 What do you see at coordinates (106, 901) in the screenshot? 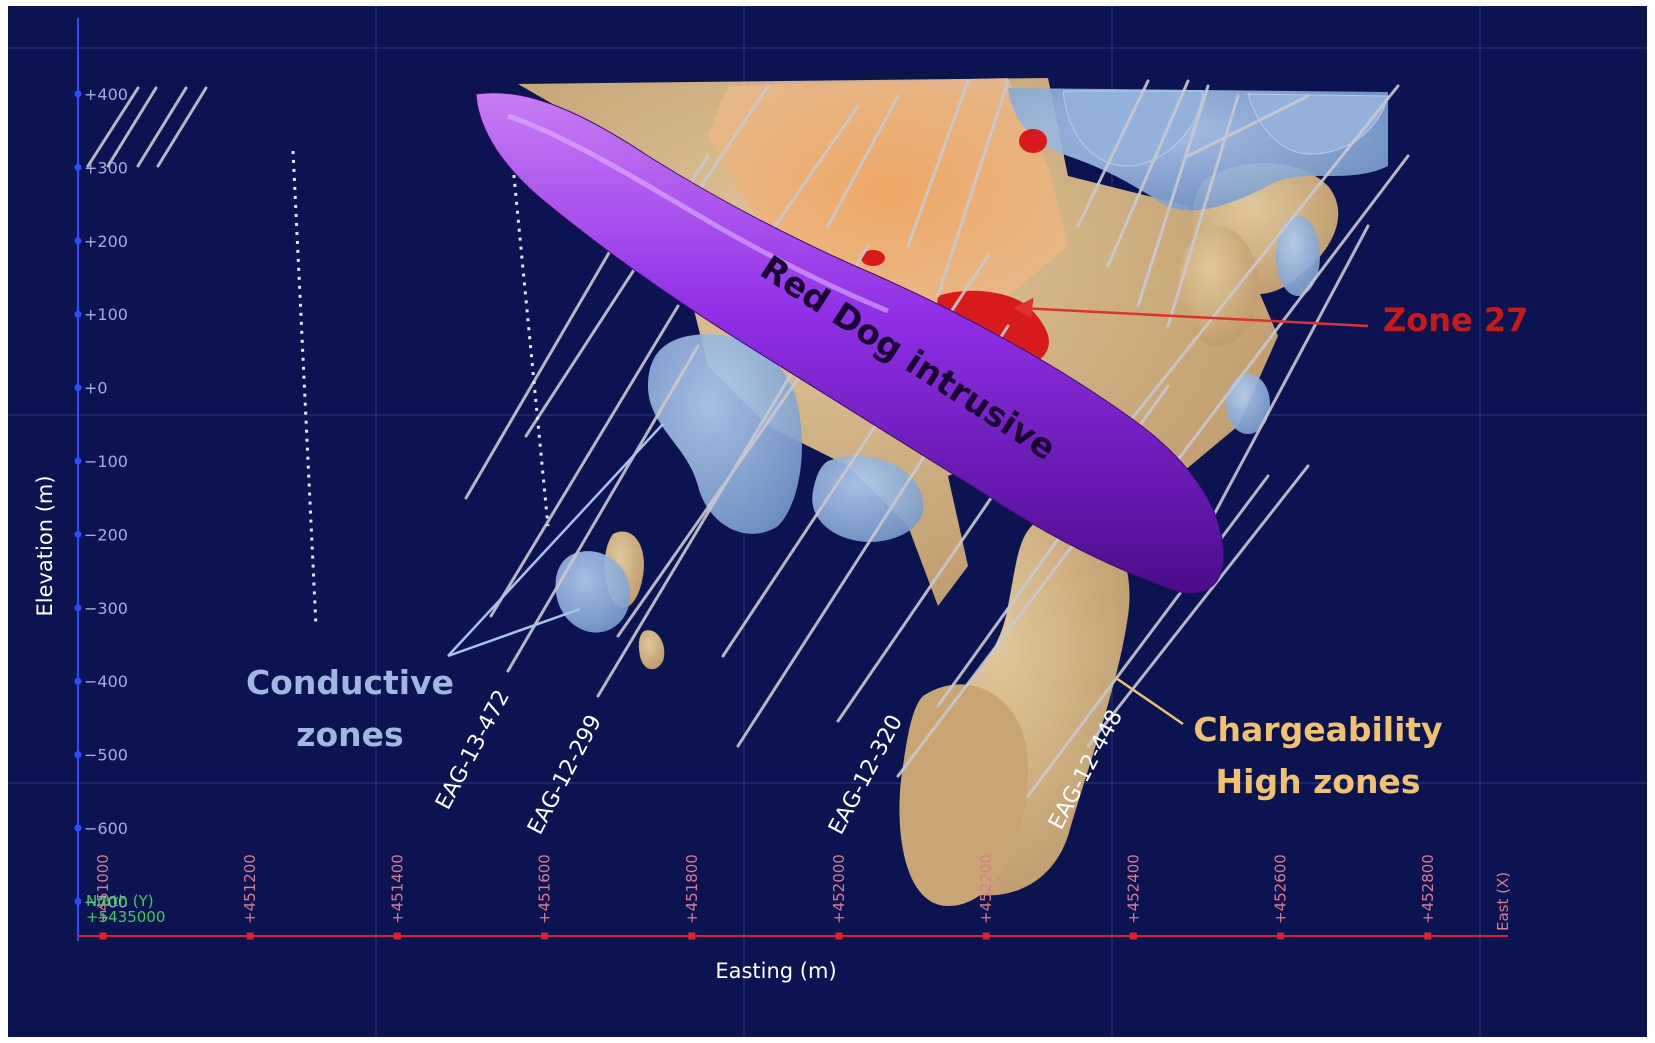
I see `y-tick-label: −700` at bounding box center [106, 901].